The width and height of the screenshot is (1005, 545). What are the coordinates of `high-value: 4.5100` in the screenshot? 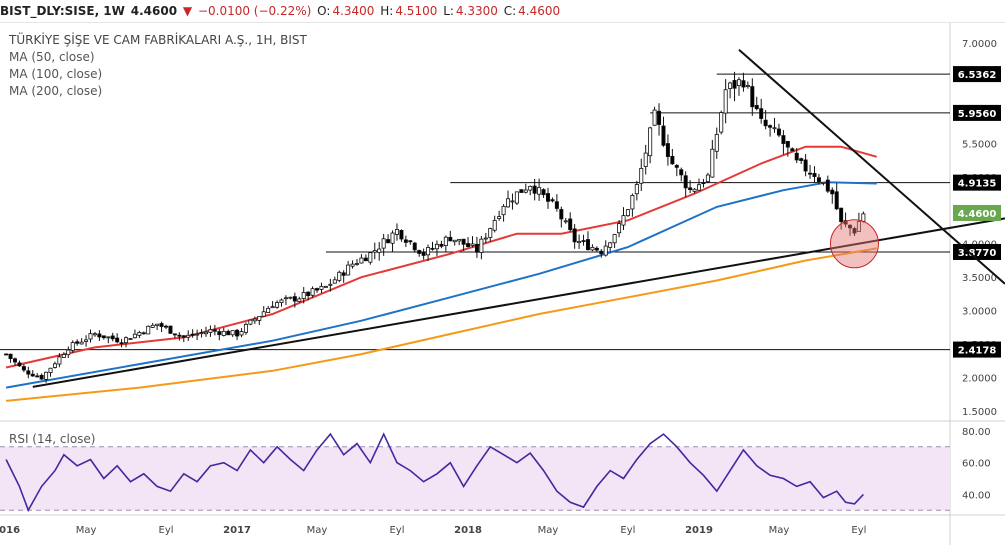 It's located at (416, 11).